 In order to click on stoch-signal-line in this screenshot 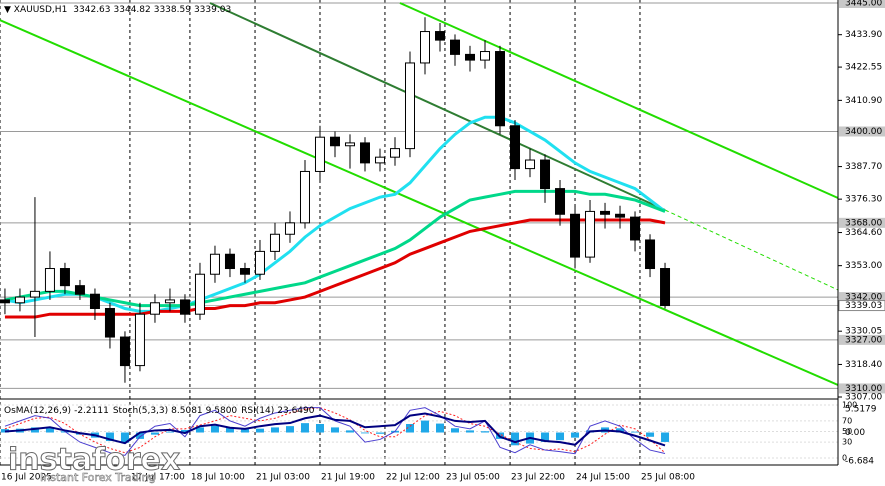, I will do `click(335, 430)`.